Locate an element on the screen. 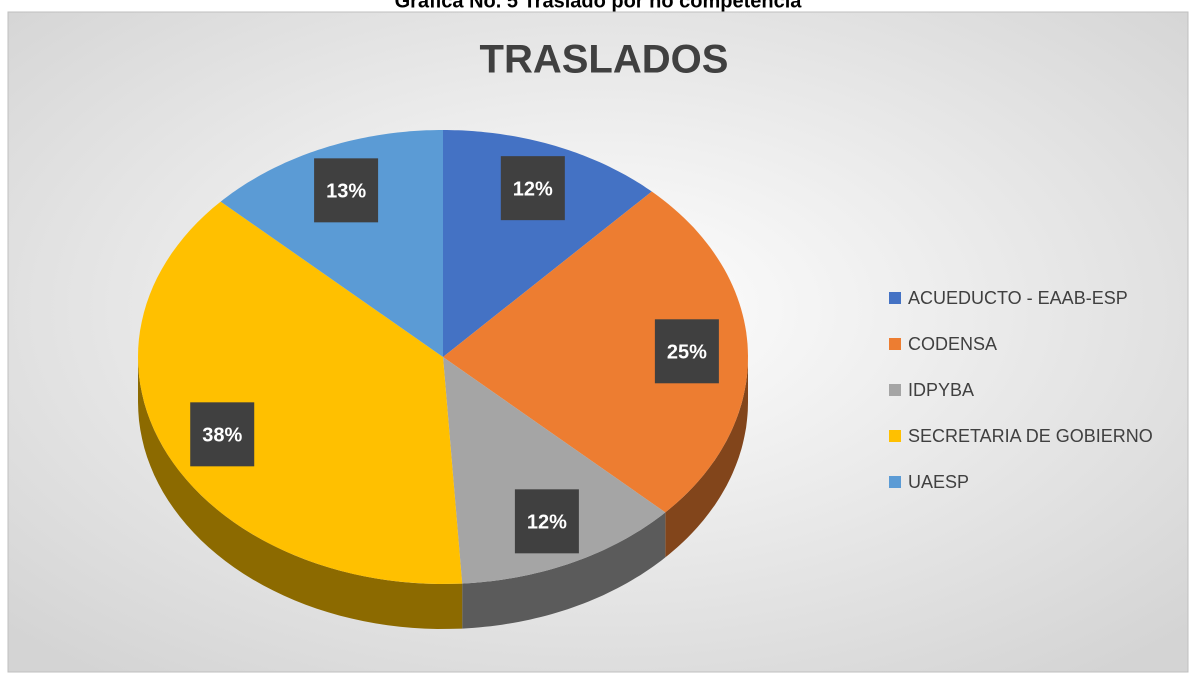 The width and height of the screenshot is (1196, 680). data-label: 13% is located at coordinates (346, 192).